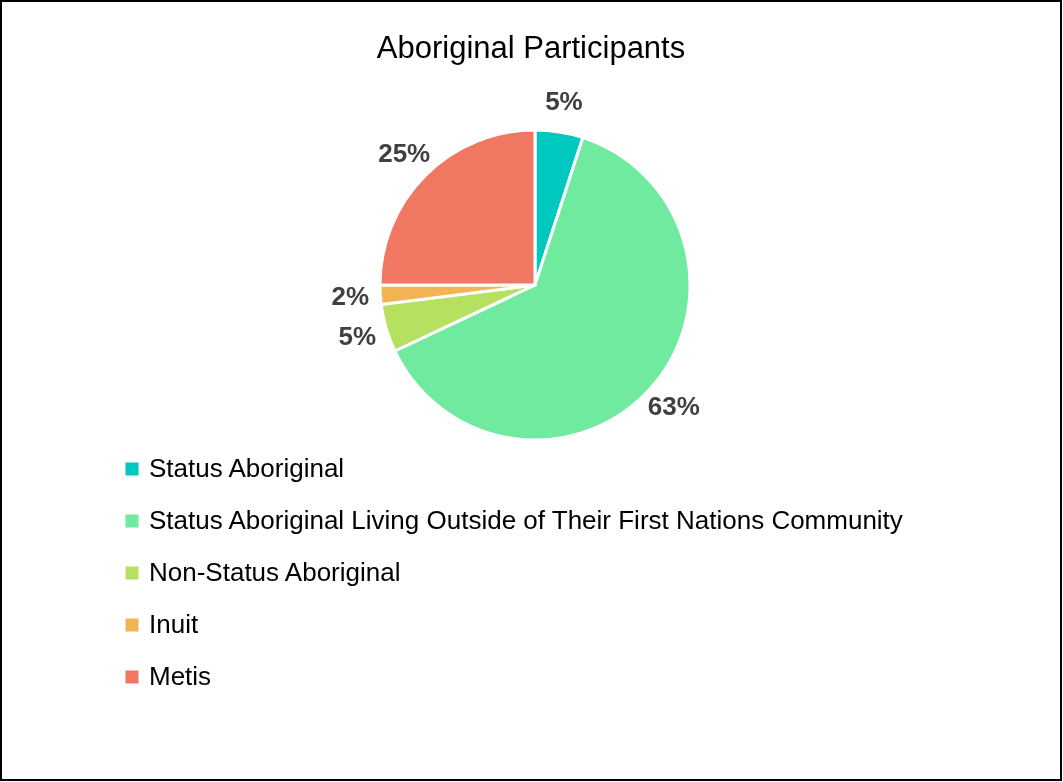  What do you see at coordinates (350, 295) in the screenshot?
I see `data-label: 2%` at bounding box center [350, 295].